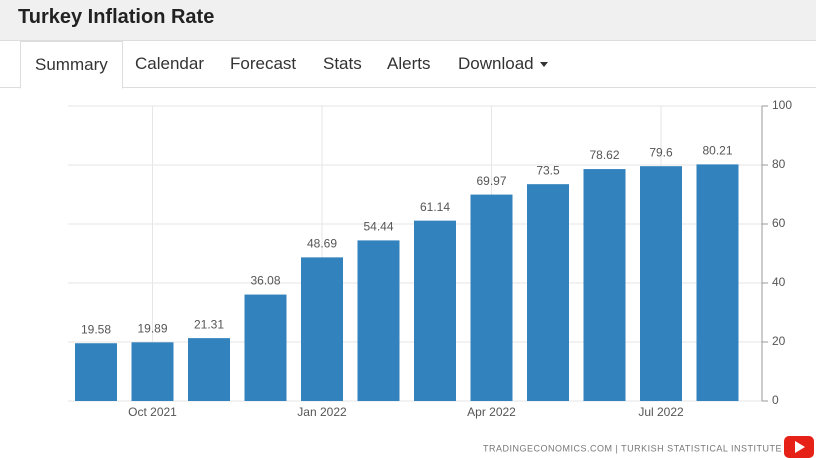 This screenshot has width=816, height=458. Describe the element at coordinates (152, 412) in the screenshot. I see `x-tick-label: Oct 2021` at that location.